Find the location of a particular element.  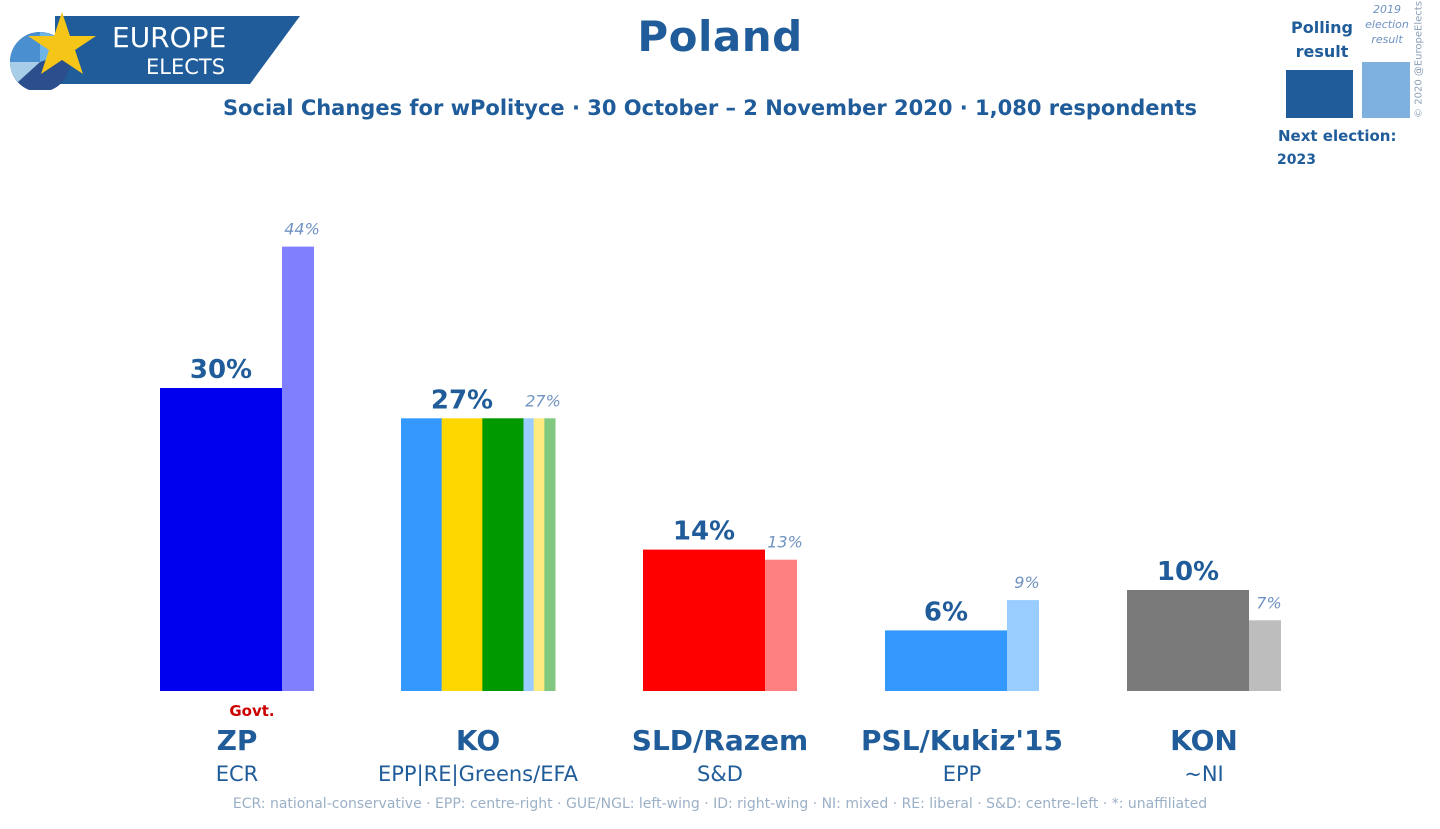

category-label-ko: KO is located at coordinates (478, 740).